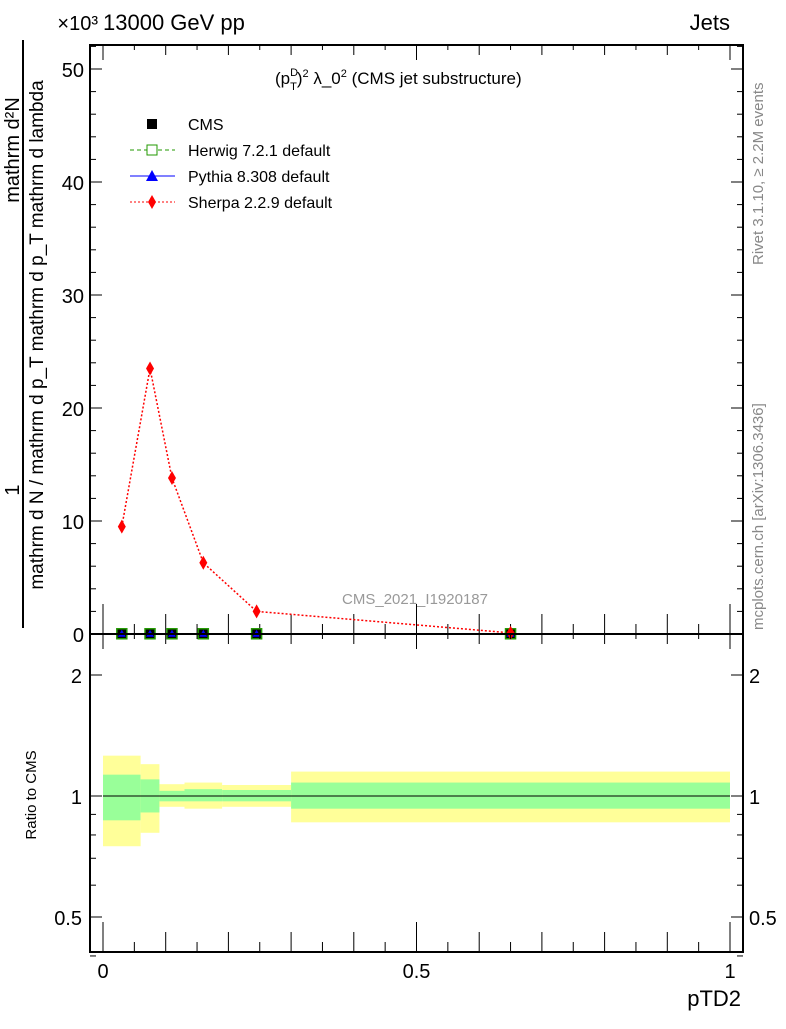  I want to click on legend-item-cms: CMS, so click(185, 125).